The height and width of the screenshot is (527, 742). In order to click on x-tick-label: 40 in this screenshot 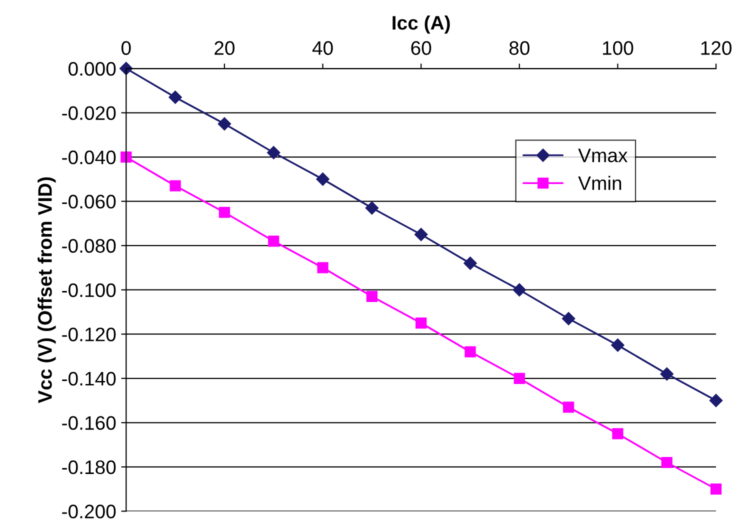, I will do `click(322, 48)`.